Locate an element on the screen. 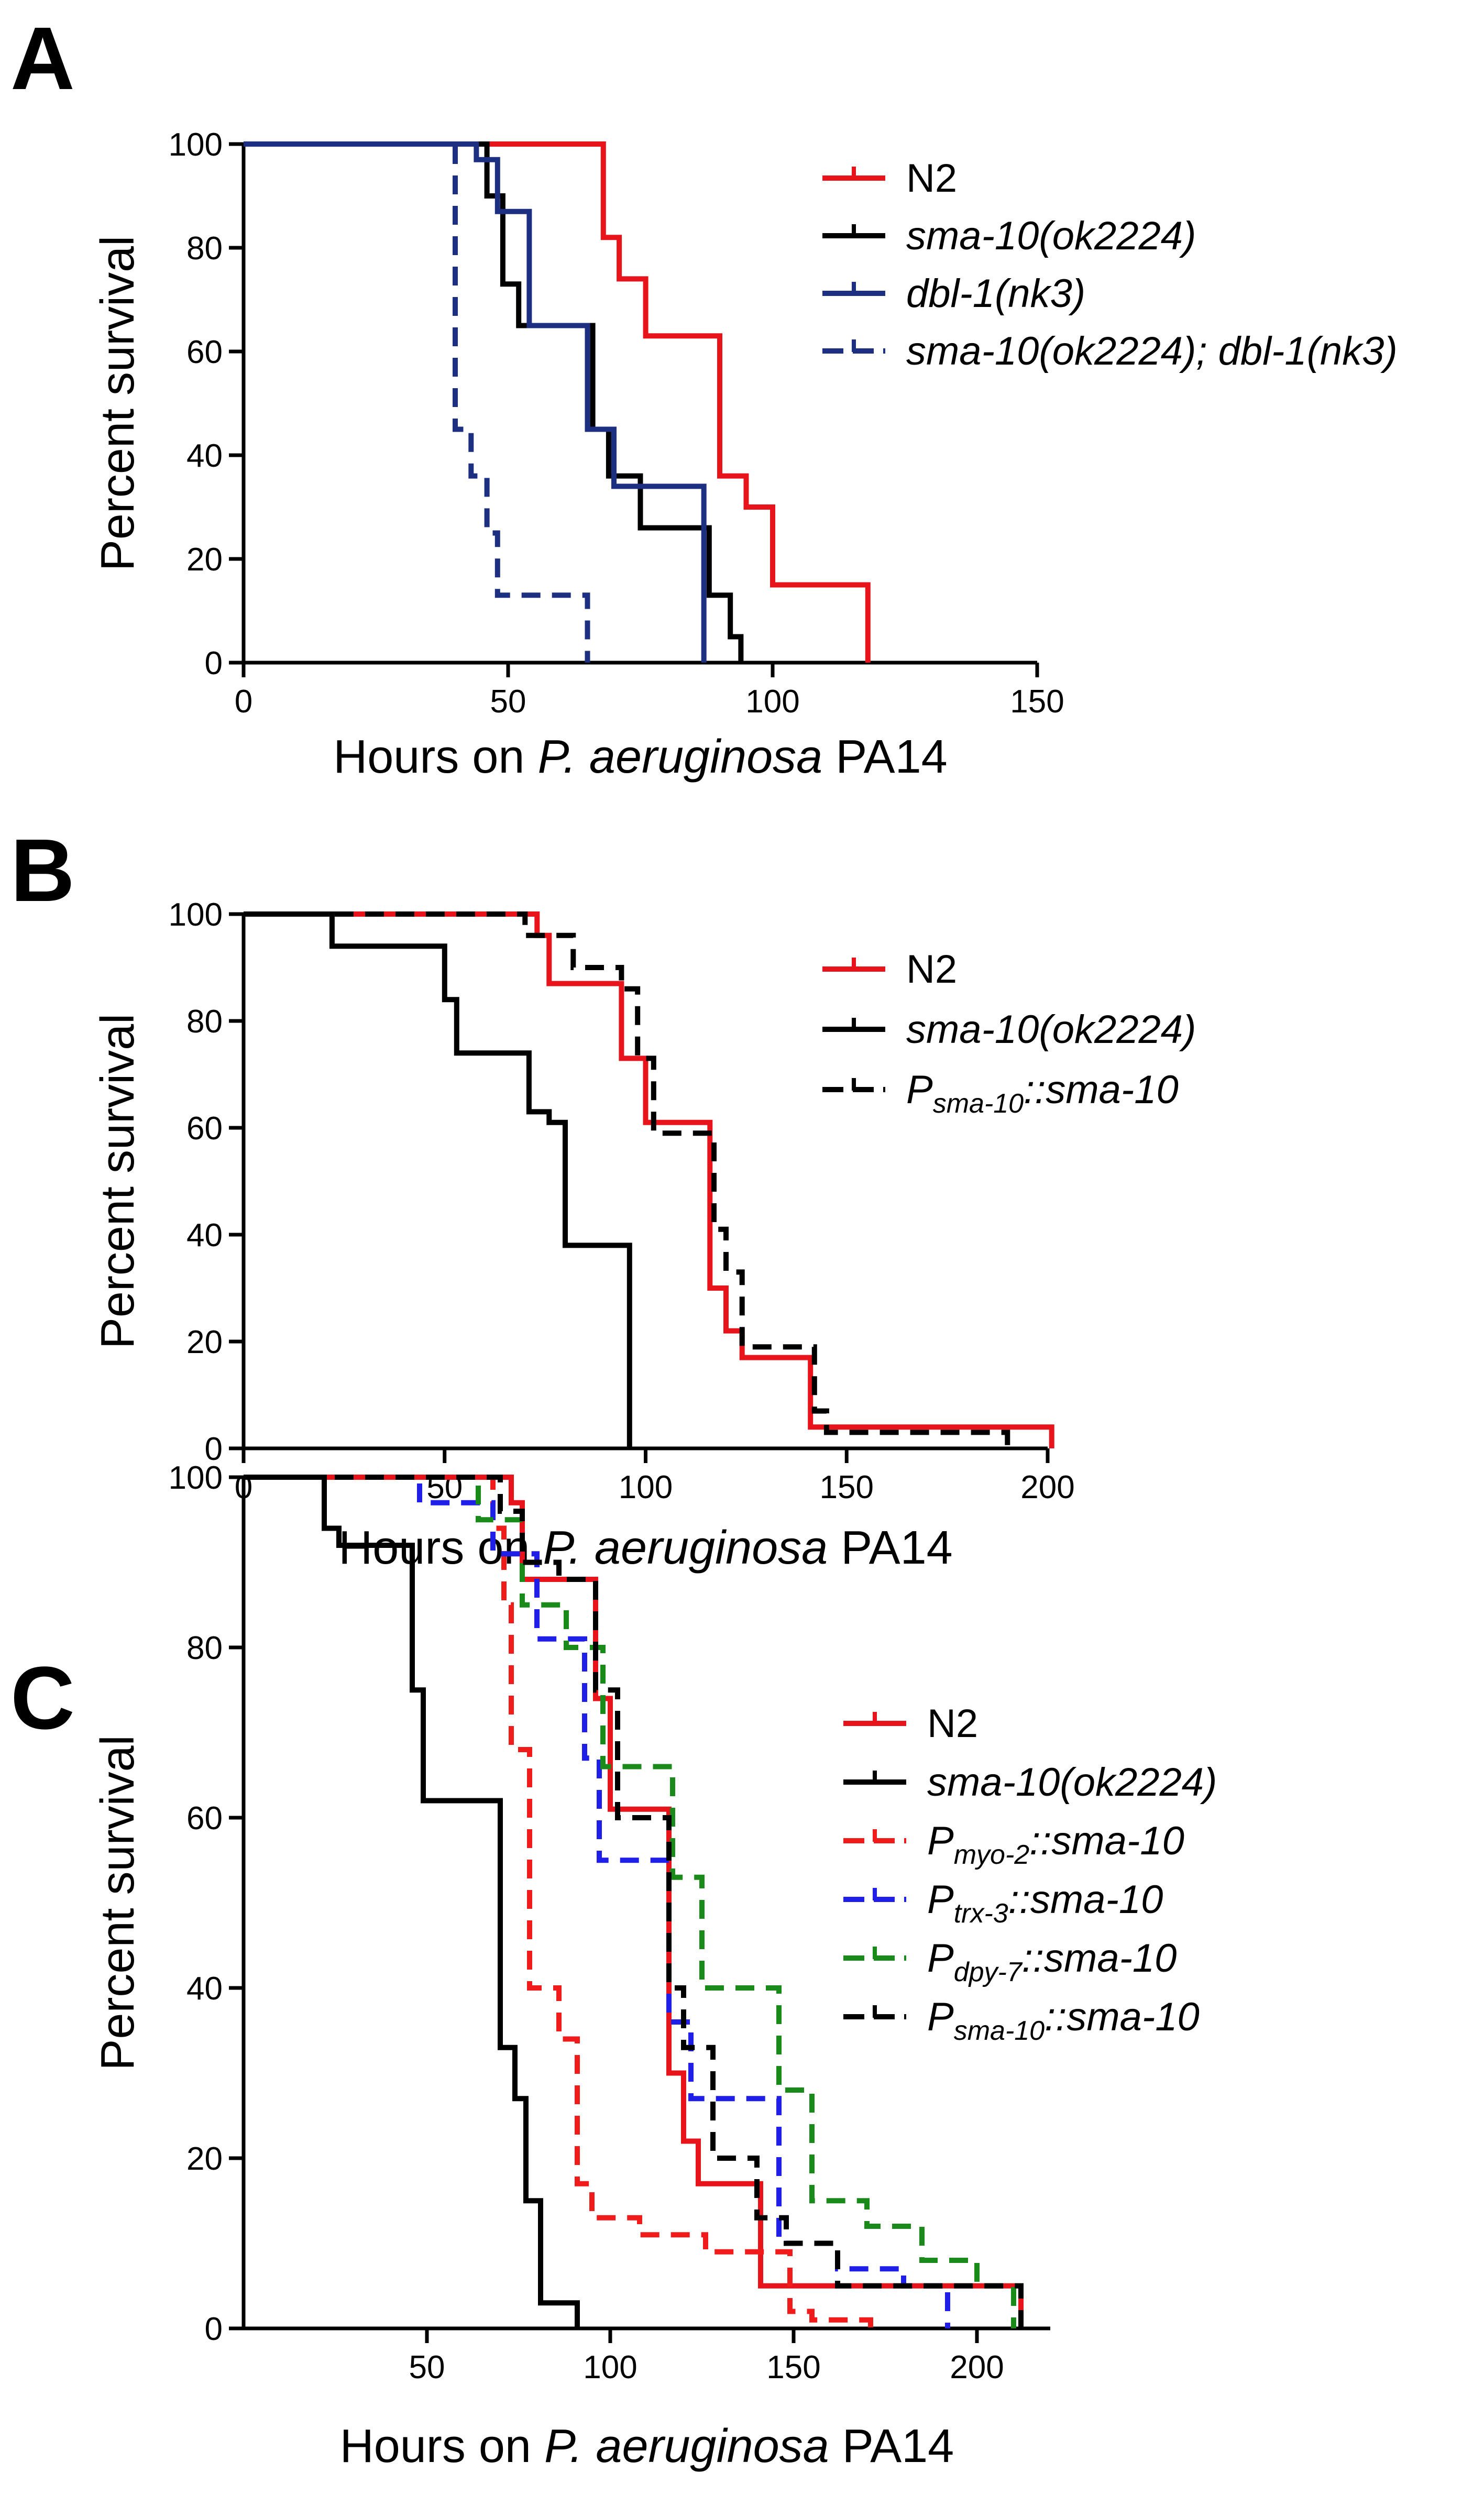  x-tick-label-c-2: 150 is located at coordinates (793, 2367).